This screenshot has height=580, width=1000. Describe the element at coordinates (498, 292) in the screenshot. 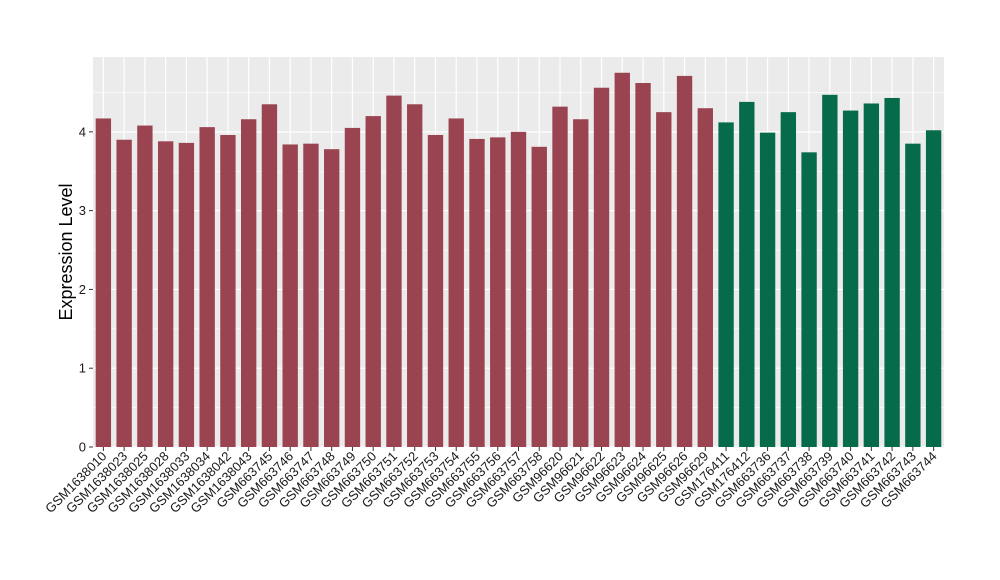

I see `bar-gsm663756` at that location.